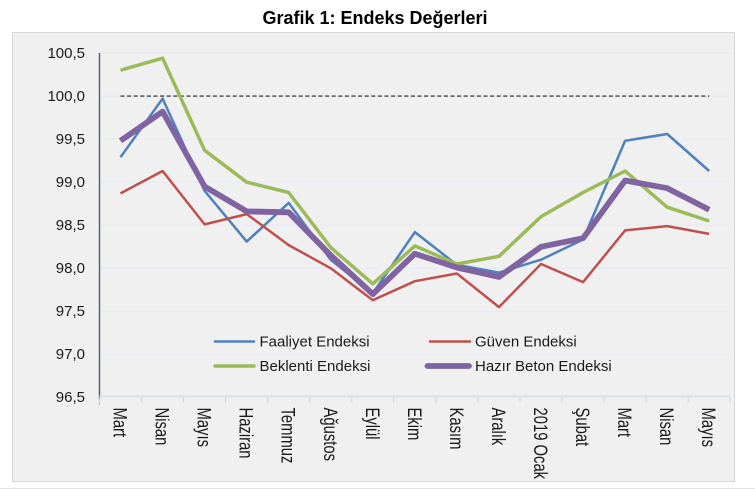 Image resolution: width=755 pixels, height=492 pixels. What do you see at coordinates (329, 434) in the screenshot?
I see `svg-text: Ağustos` at bounding box center [329, 434].